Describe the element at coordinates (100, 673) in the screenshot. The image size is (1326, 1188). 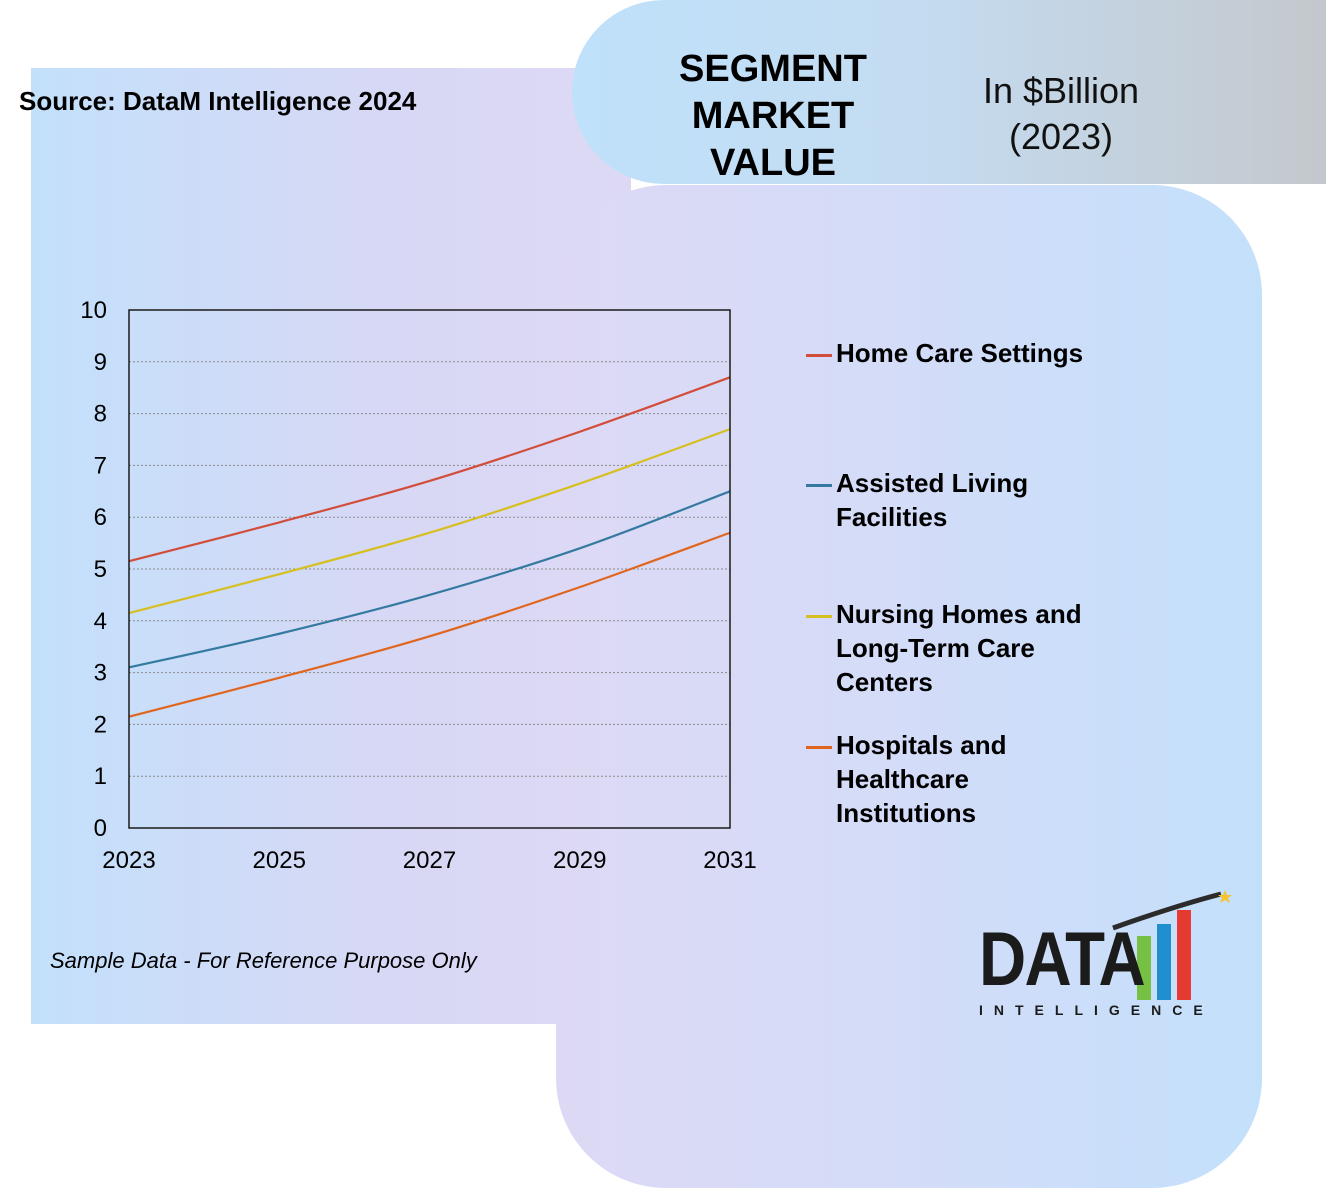
I see `y-tick-label: 3` at that location.